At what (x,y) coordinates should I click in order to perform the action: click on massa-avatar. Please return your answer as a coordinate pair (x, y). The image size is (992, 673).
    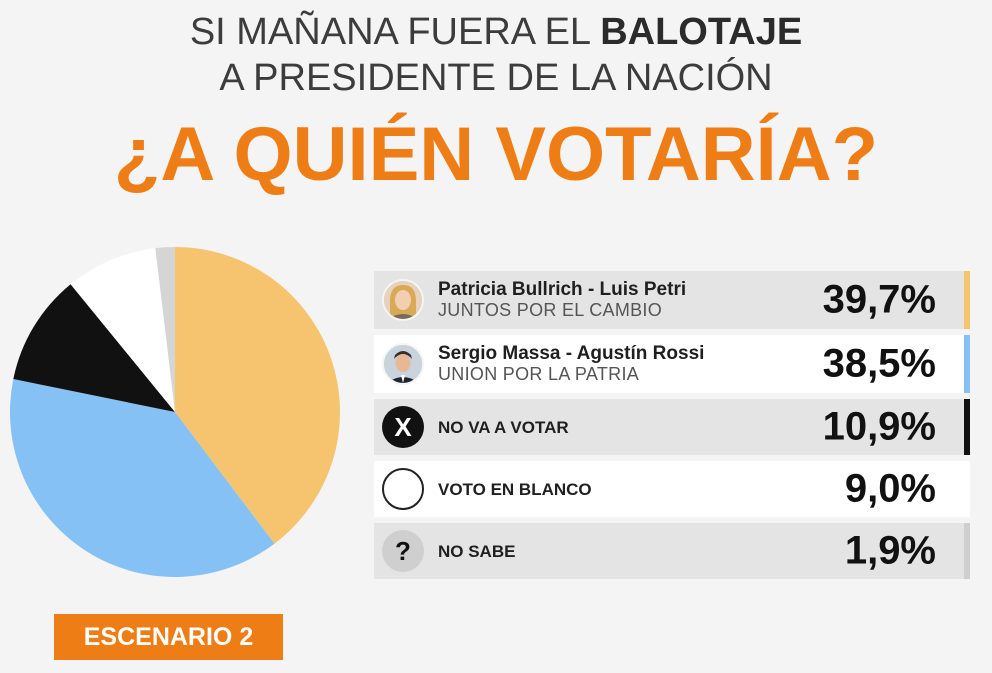
    Looking at the image, I should click on (403, 364).